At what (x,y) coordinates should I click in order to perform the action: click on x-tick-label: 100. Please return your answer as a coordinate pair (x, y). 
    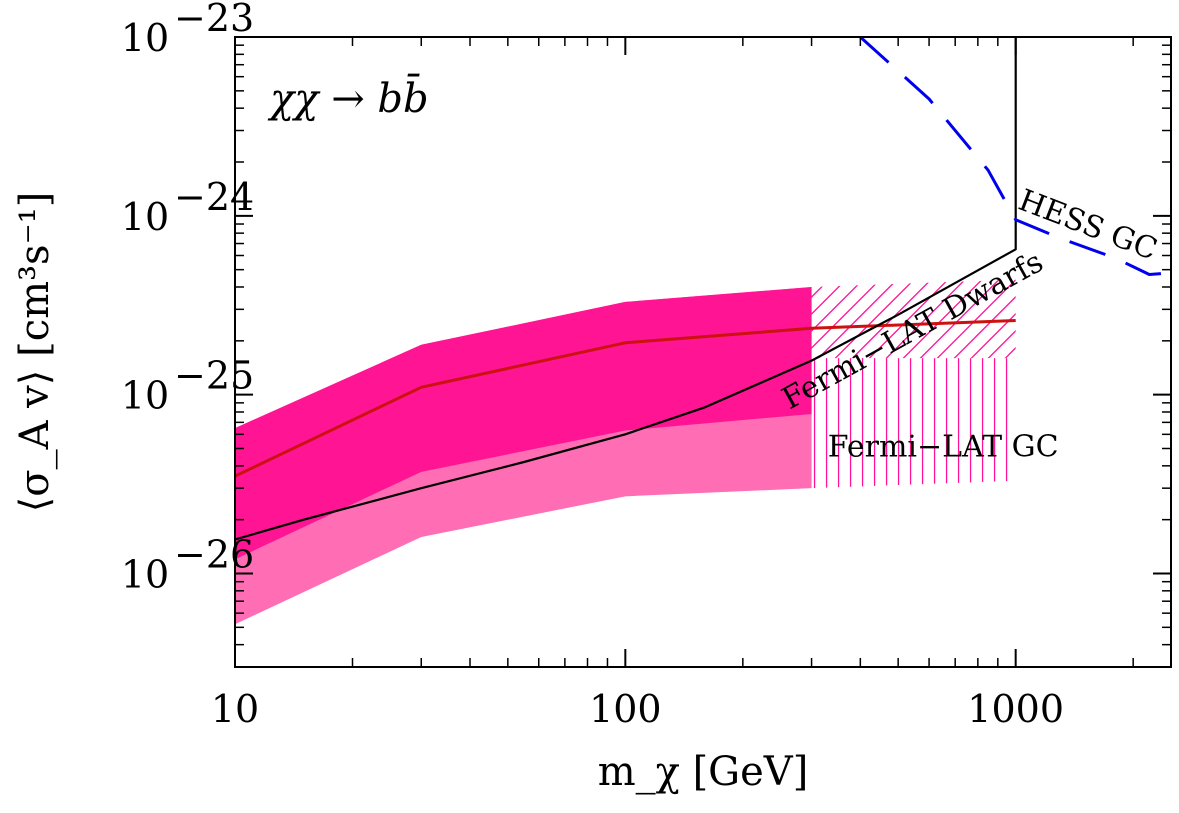
    Looking at the image, I should click on (625, 709).